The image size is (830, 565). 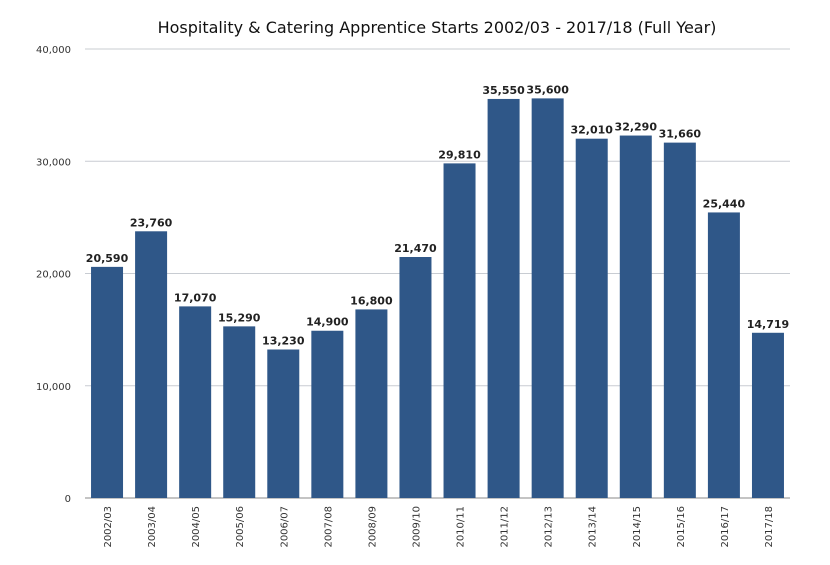 I want to click on x-tick-label: 2013/14, so click(x=593, y=527).